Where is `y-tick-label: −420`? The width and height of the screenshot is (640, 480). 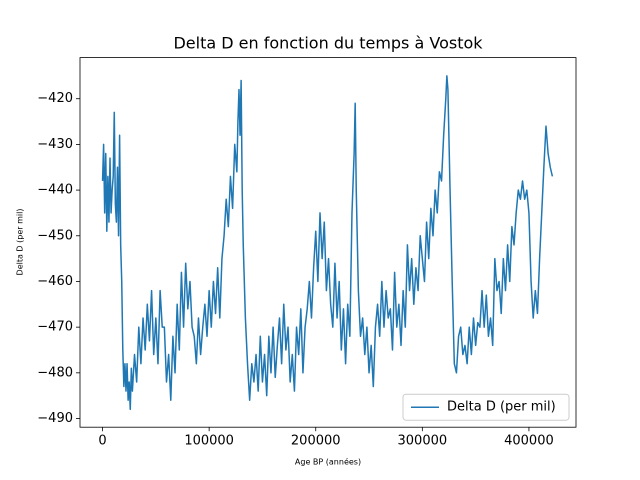 y-tick-label: −420 is located at coordinates (55, 98).